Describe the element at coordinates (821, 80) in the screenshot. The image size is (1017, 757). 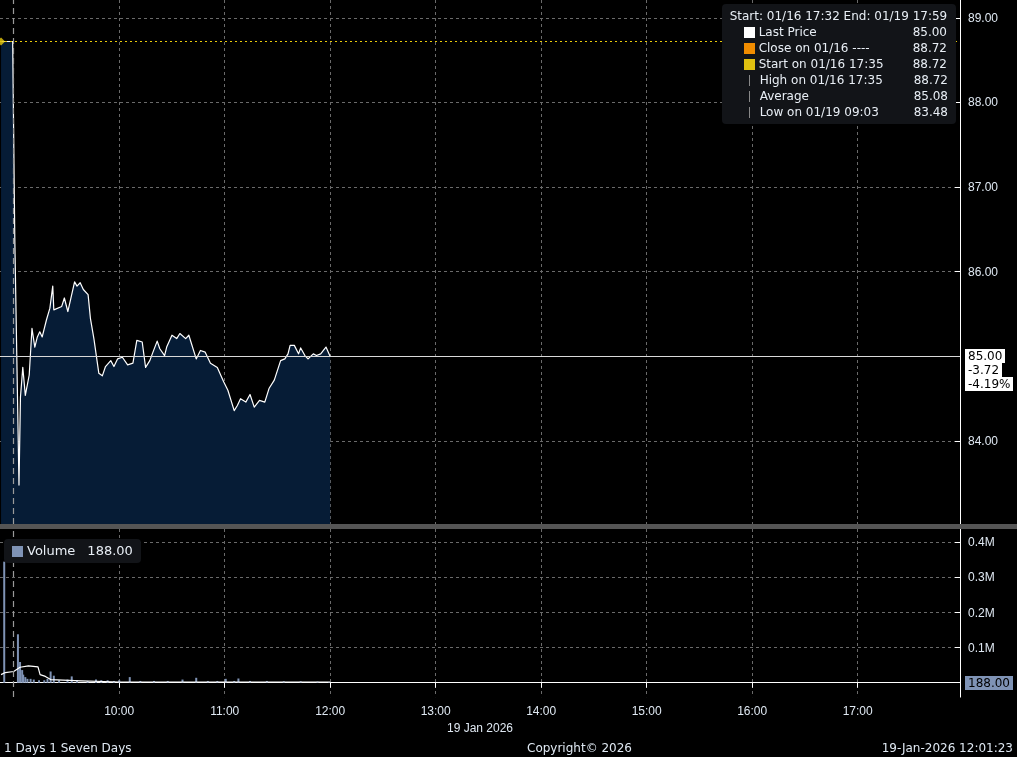
I see `annotation: High on 01/16 17:35` at that location.